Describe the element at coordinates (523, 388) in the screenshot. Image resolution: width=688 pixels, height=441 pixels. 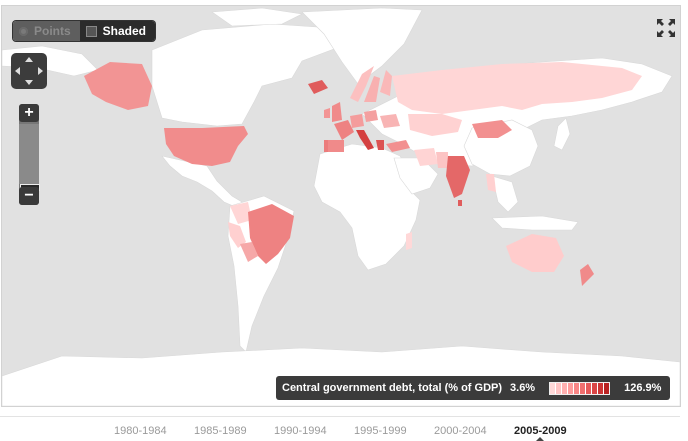
I see `legend-min-label: 3.6%` at that location.